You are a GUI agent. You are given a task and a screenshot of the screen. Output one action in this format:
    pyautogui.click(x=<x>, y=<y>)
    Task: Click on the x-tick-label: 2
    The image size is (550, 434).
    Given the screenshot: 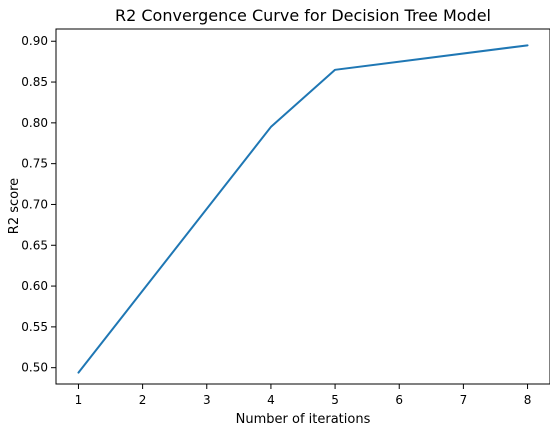 What is the action you would take?
    pyautogui.click(x=143, y=400)
    